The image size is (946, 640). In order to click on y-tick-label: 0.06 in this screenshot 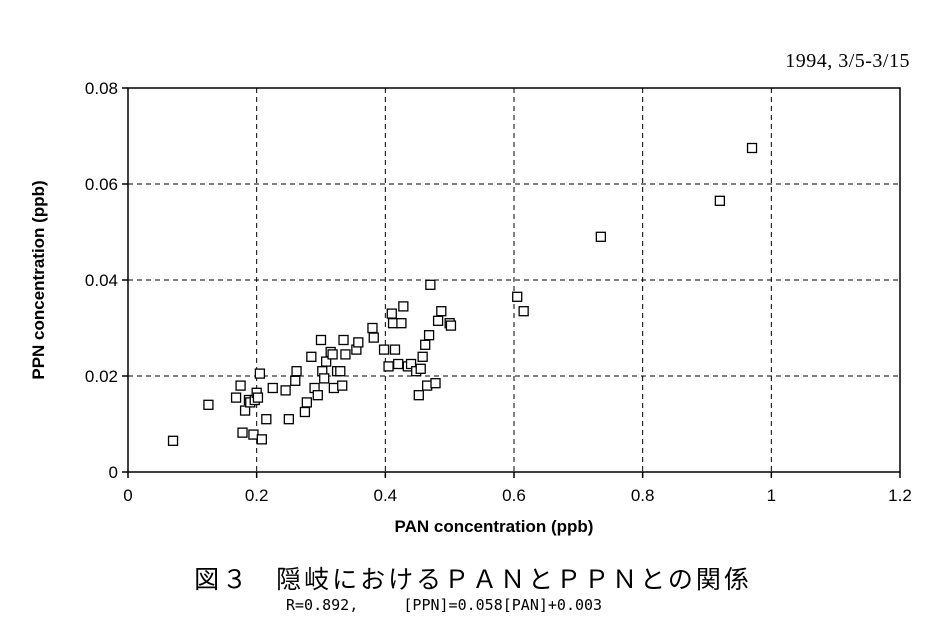, I will do `click(101, 184)`.